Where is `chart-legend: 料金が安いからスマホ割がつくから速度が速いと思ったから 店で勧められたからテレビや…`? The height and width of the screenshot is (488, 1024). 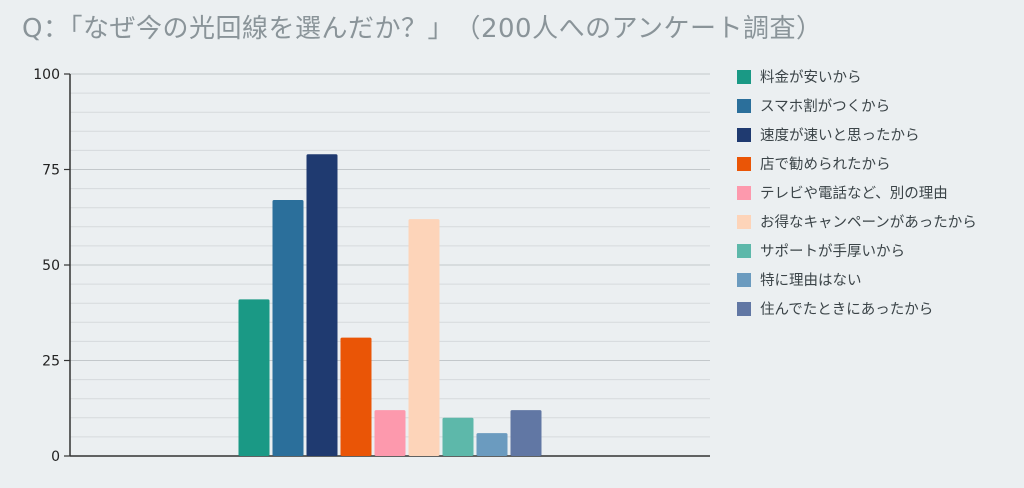
chart-legend: 料金が安いからスマホ割がつくから速度が速いと思ったから 店で勧められたからテレビや… is located at coordinates (857, 192).